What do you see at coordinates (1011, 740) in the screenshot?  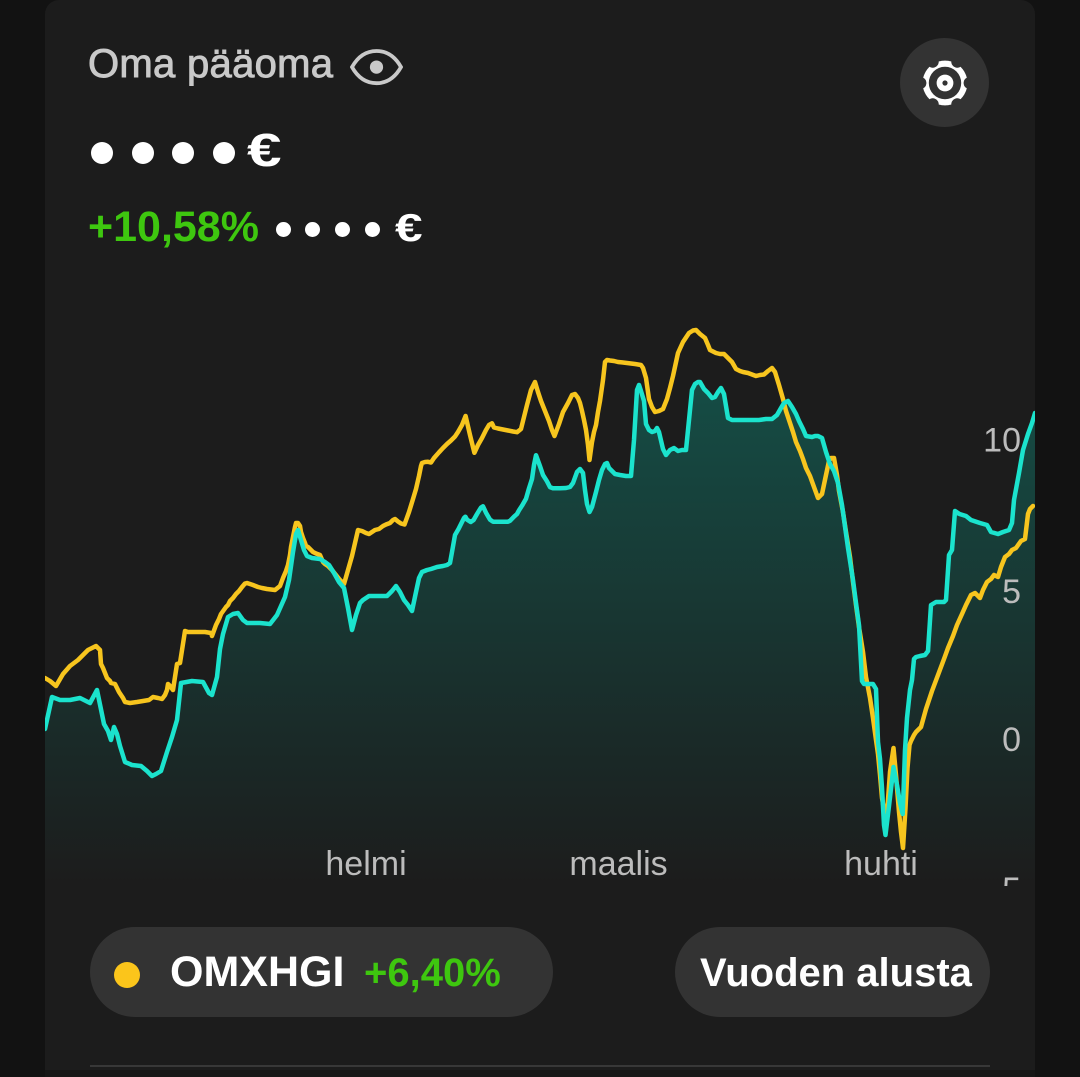 I see `svg-text: 0` at bounding box center [1011, 740].